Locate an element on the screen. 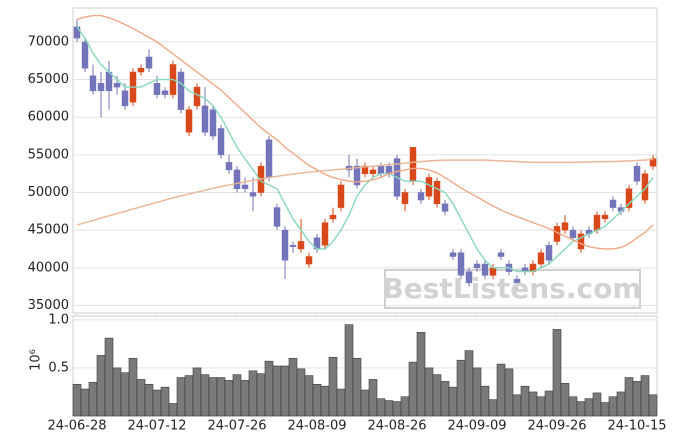 The width and height of the screenshot is (675, 444). y-tick-label: 50000 is located at coordinates (48, 192).